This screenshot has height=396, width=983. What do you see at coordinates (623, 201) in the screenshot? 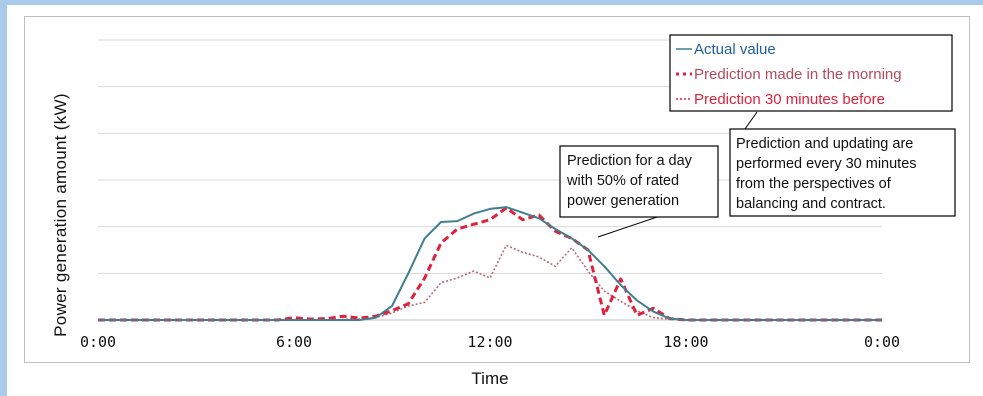
I see `callout-50pct-line-3: power generation` at bounding box center [623, 201].